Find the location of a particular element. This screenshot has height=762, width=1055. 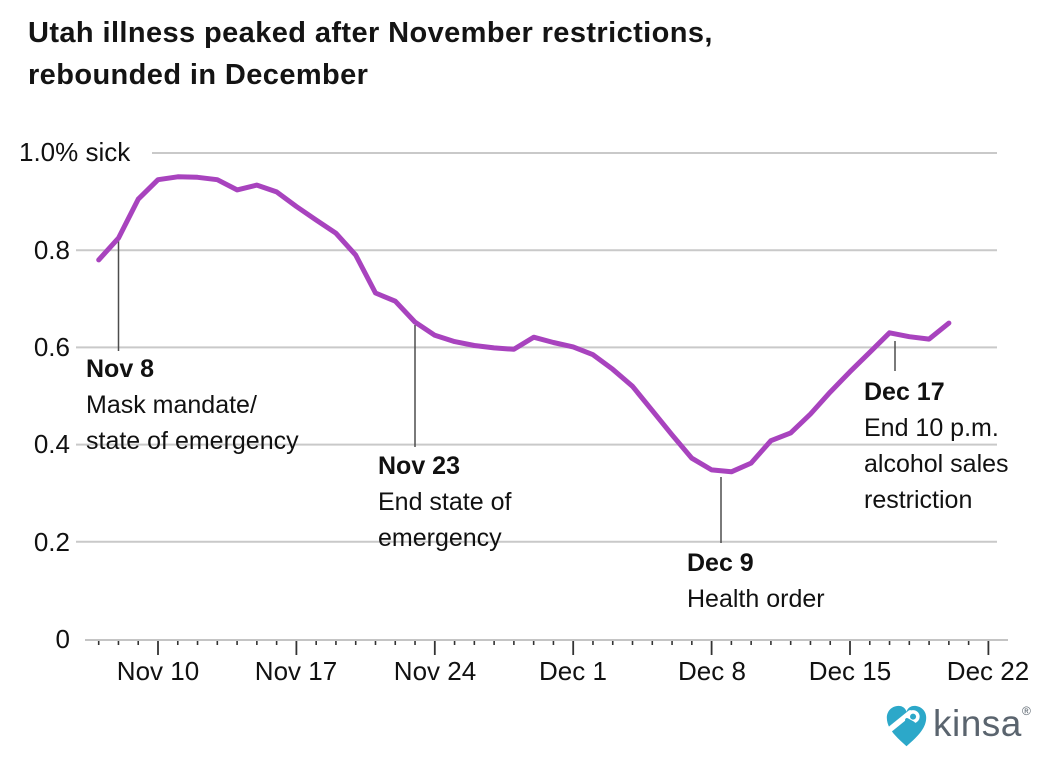

y-tick-label-0-6: 0.6 is located at coordinates (51, 347).